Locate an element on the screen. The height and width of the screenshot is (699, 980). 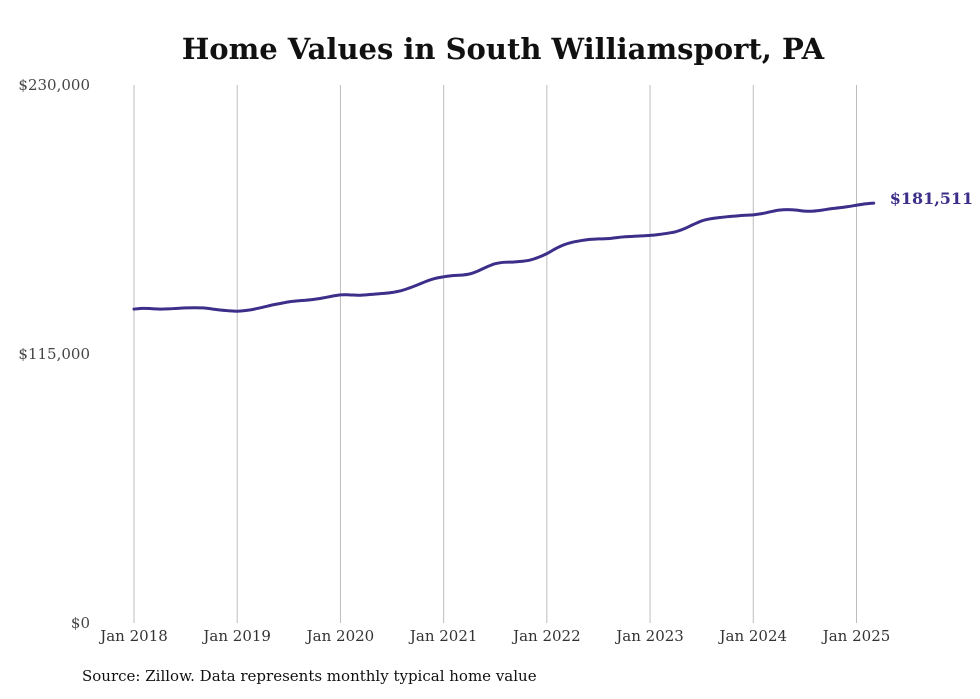
series-group is located at coordinates (504, 257).